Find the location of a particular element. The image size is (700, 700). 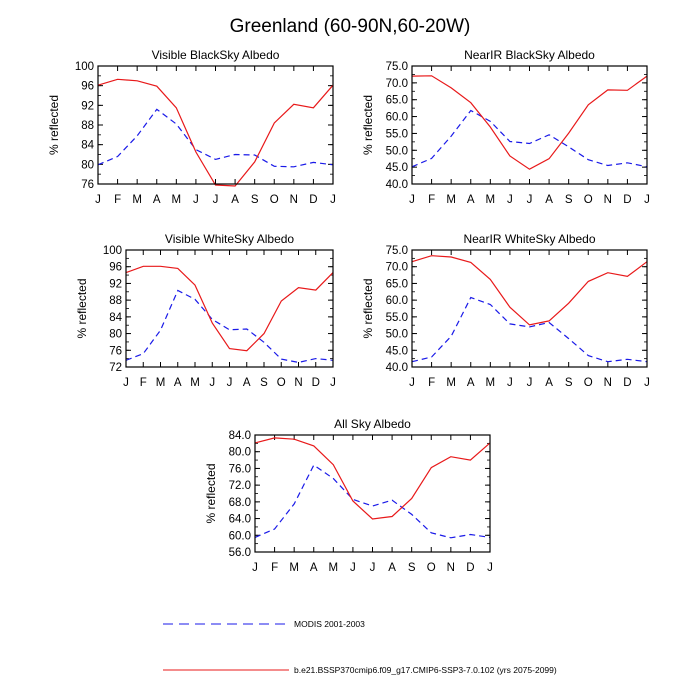

panel-title: Visible BlackSky Albedo is located at coordinates (216, 55).